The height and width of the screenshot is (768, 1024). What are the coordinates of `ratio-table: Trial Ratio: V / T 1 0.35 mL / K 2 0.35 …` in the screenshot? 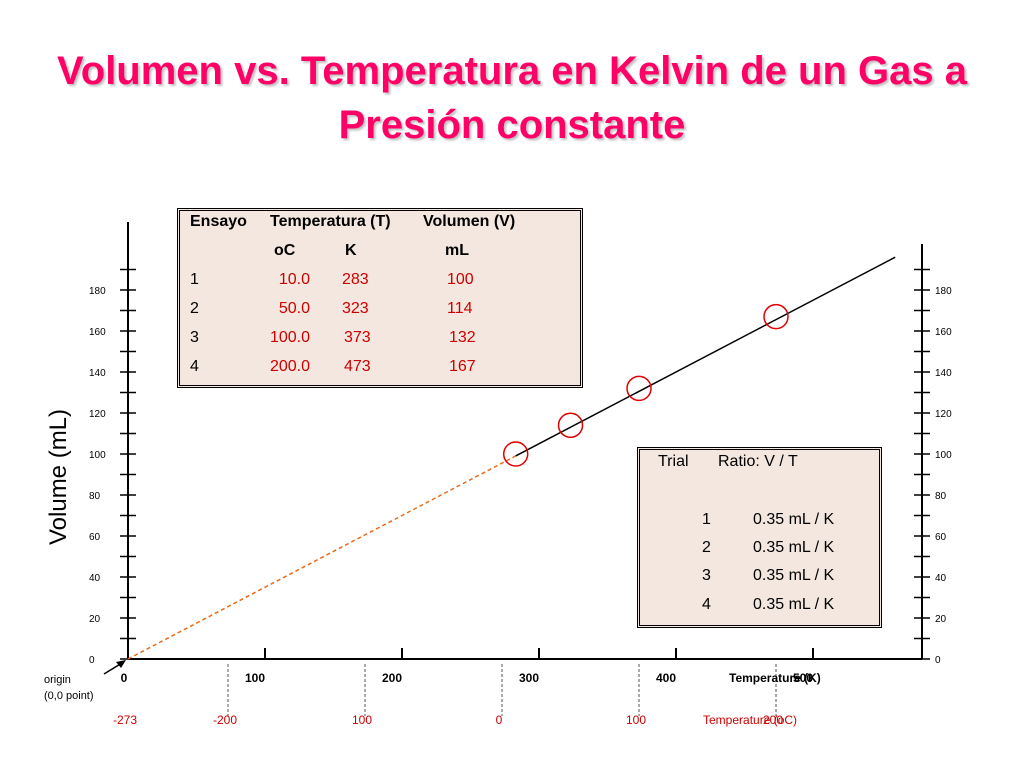 It's located at (759, 537).